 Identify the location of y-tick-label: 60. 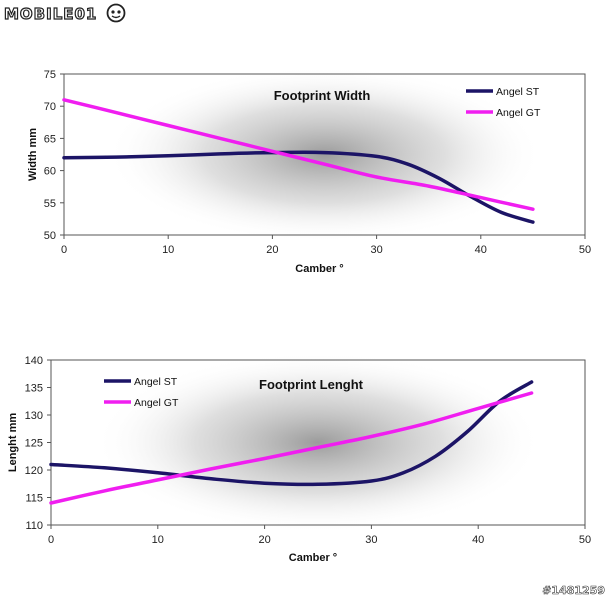
(50, 172).